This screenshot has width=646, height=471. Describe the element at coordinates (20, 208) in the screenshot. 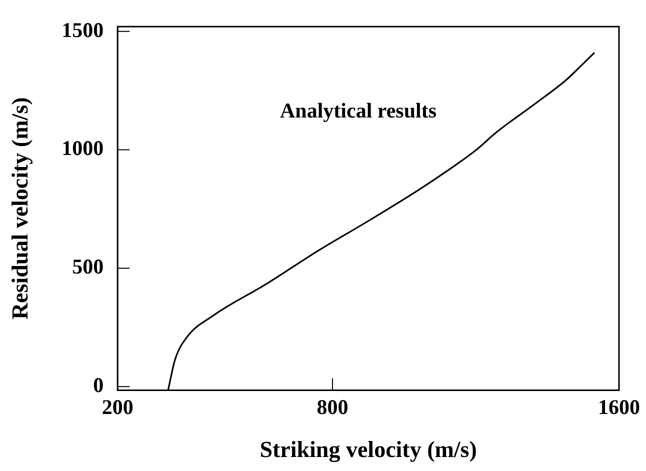

I see `y-axis-title: Residual velocity (m/s)` at that location.